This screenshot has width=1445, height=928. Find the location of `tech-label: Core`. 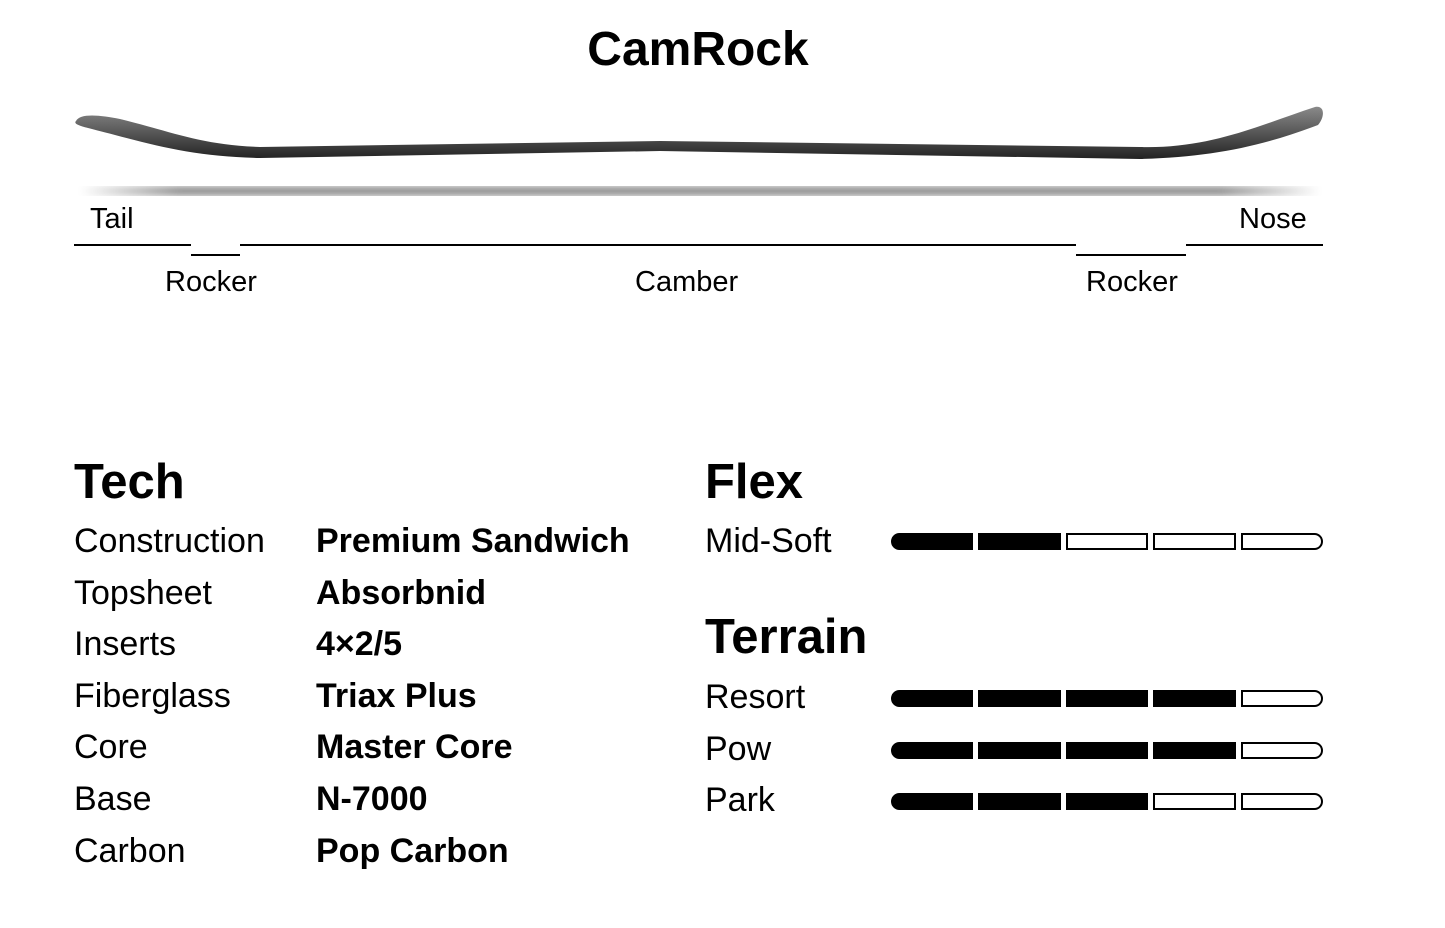

tech-label: Core is located at coordinates (111, 747).